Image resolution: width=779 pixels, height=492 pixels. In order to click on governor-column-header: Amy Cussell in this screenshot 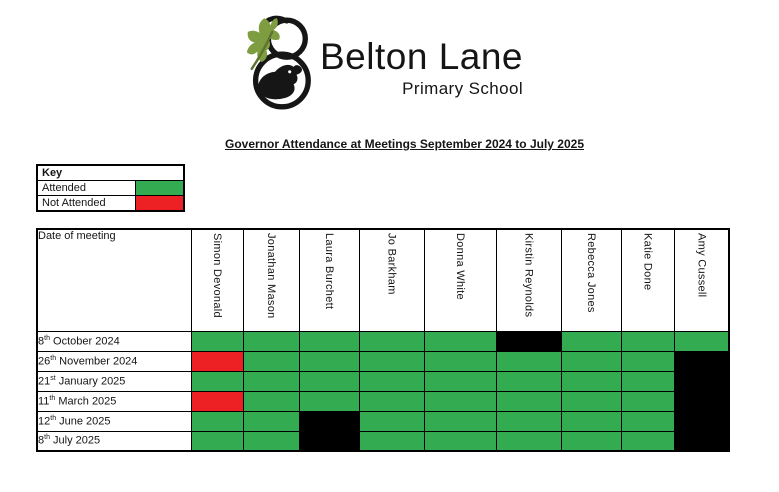, I will do `click(701, 280)`.